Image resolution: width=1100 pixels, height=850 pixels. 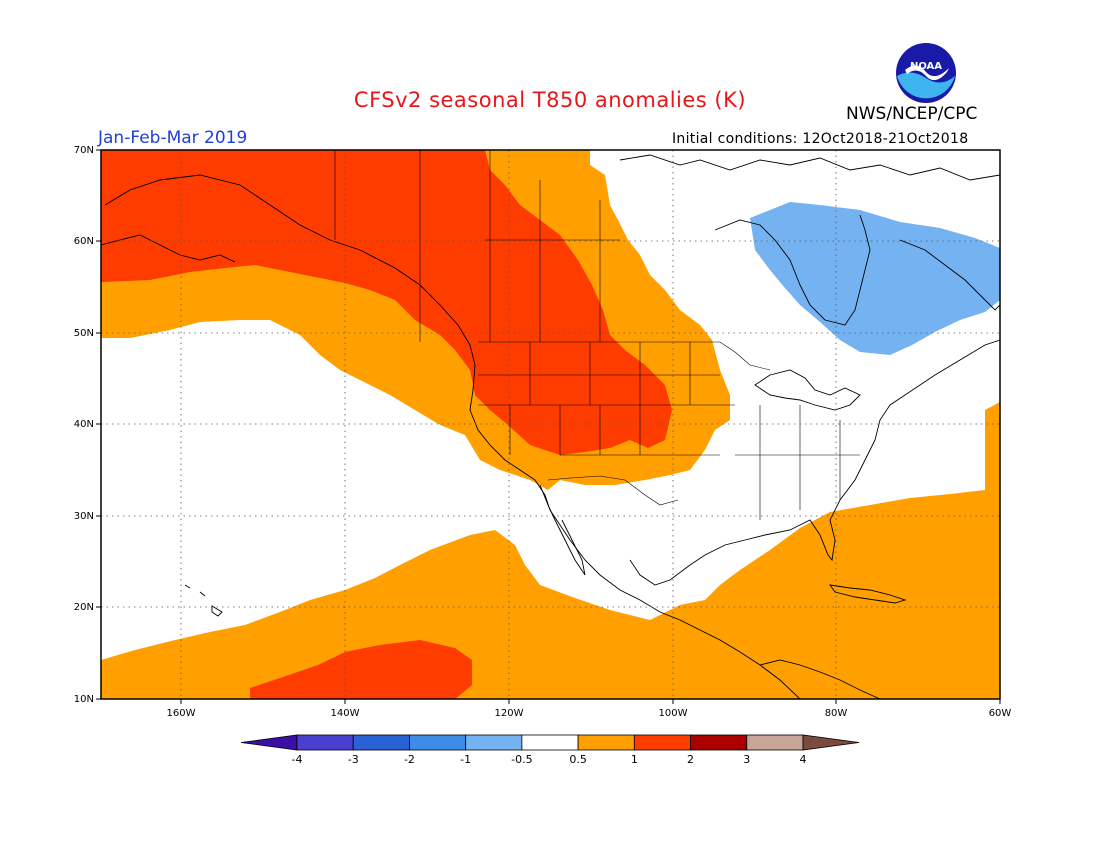 I want to click on colorbar-label: 2, so click(x=690, y=759).